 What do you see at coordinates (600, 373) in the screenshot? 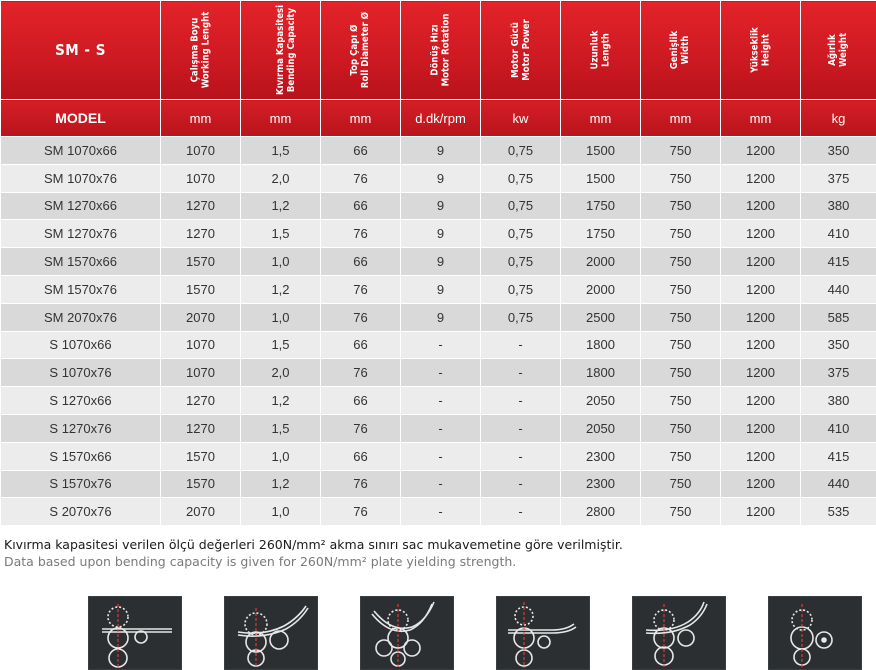
I see `value-cell: 1800` at bounding box center [600, 373].